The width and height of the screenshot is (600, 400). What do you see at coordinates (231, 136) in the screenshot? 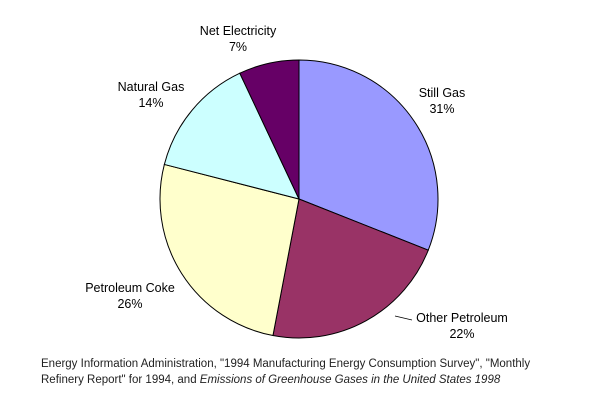
I see `pie-slice-natural-gas` at bounding box center [231, 136].